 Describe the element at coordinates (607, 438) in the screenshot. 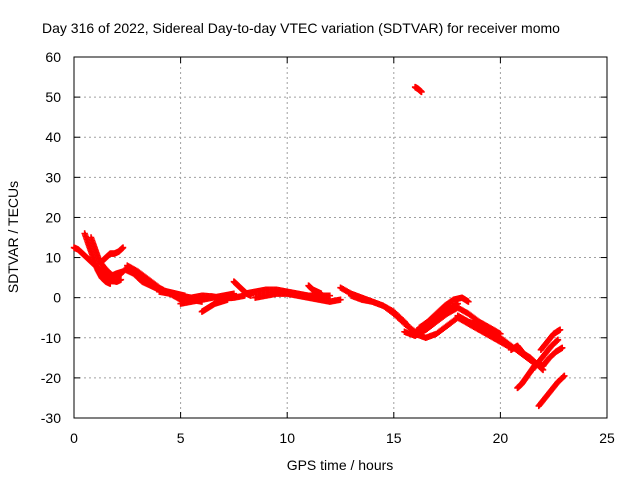

I see `x-tick-label: 25` at that location.